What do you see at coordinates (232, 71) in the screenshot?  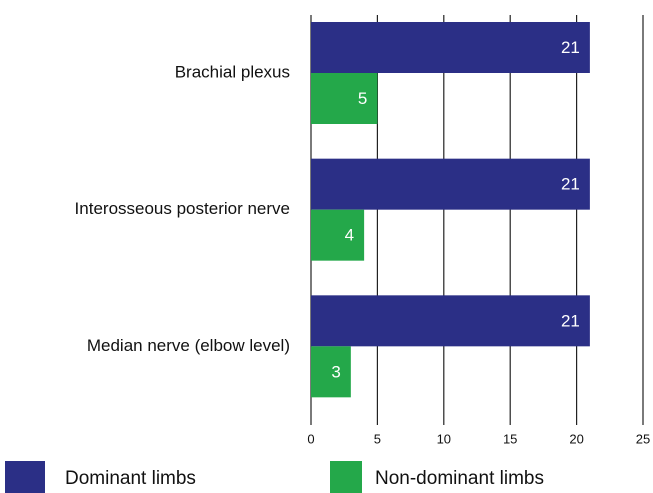 I see `category-label: Brachial plexus` at bounding box center [232, 71].